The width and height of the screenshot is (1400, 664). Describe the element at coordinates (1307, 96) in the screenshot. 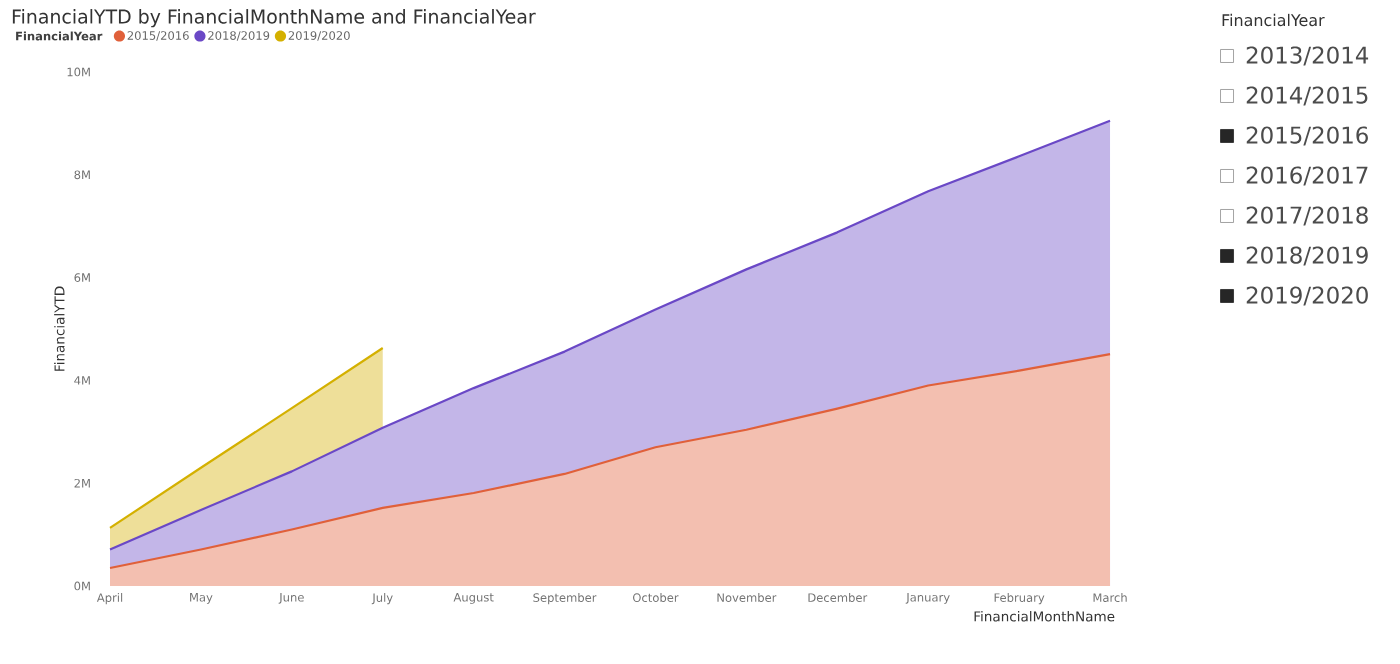

I see `text: 2014/2015` at that location.